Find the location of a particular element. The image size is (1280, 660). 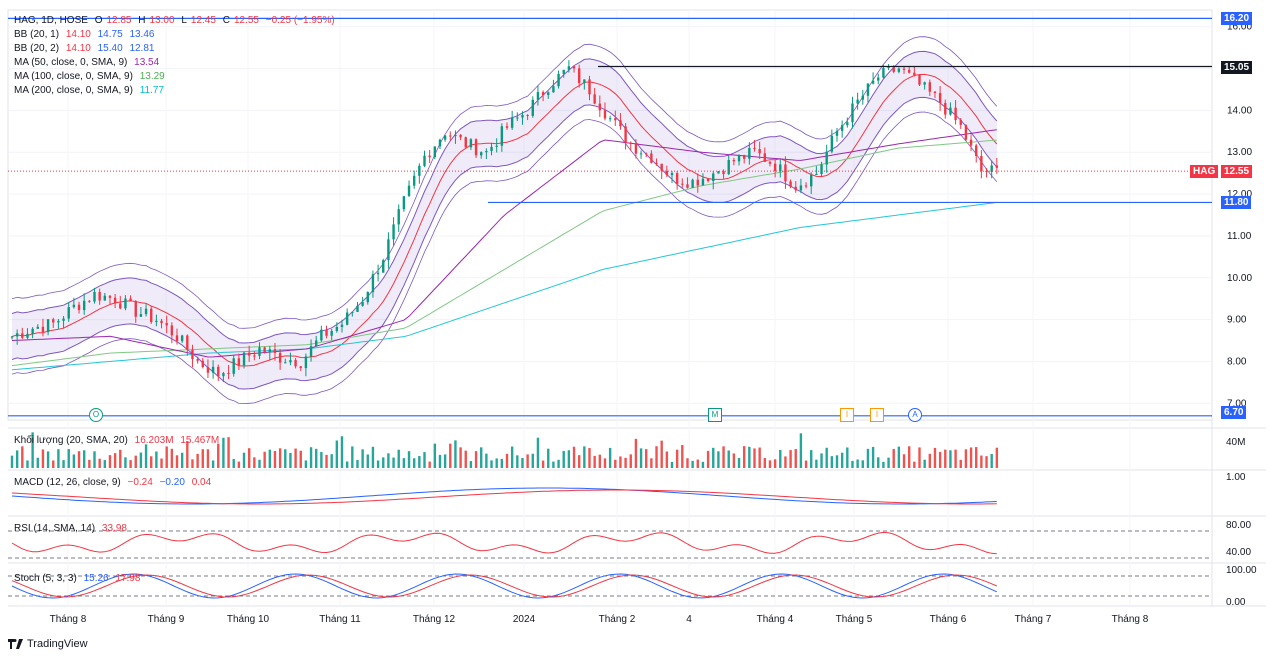

stoch-axis-bottom: 0.00 is located at coordinates (1236, 602).